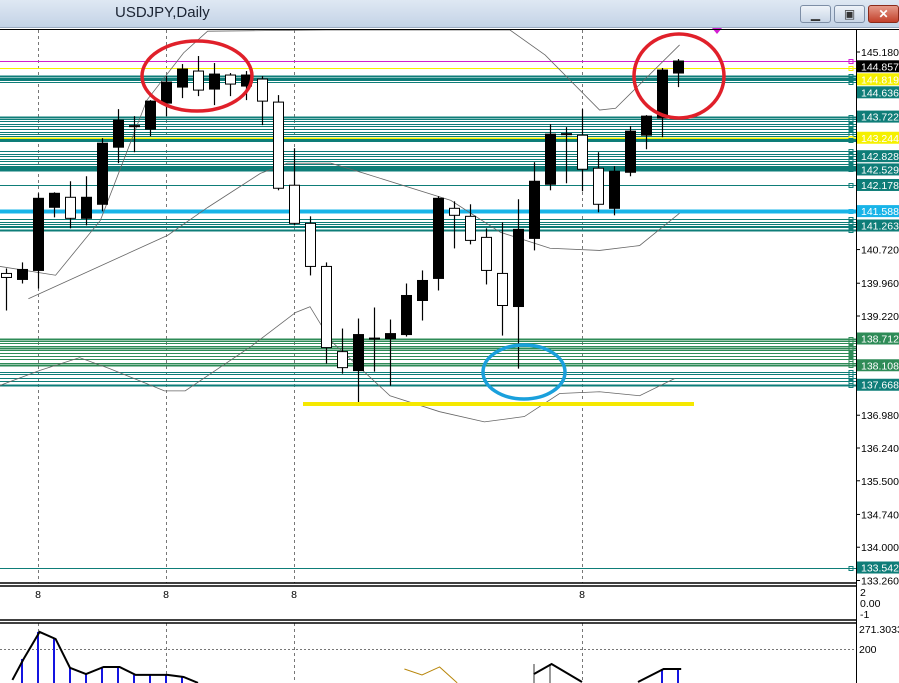 The width and height of the screenshot is (899, 683). I want to click on subpane-1: 20.00-1, so click(870, 604).